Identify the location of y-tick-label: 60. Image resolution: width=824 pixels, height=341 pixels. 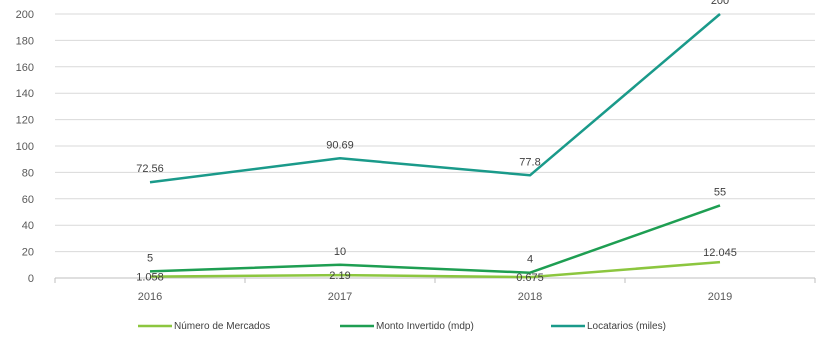
(28, 200).